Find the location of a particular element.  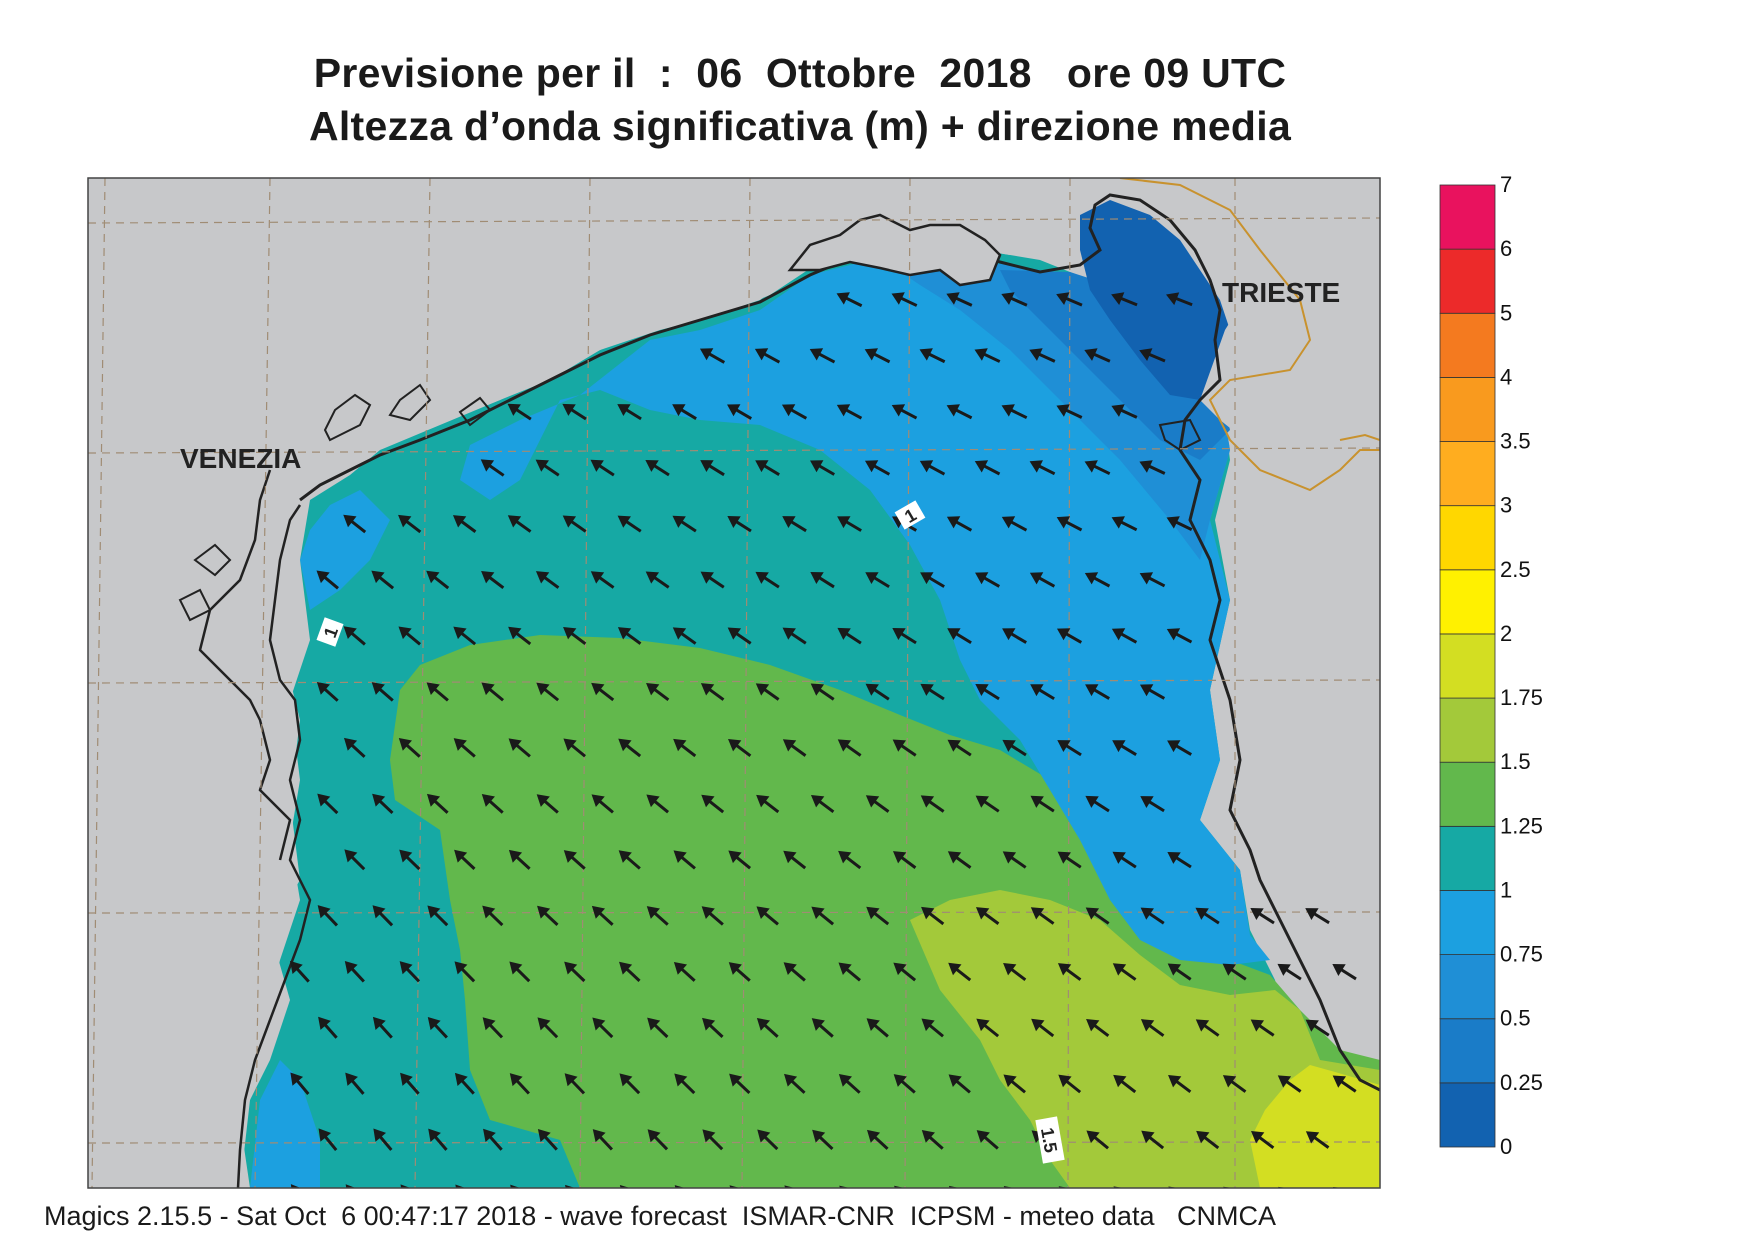

colorbar-tick-label: 3.5 is located at coordinates (1515, 441).